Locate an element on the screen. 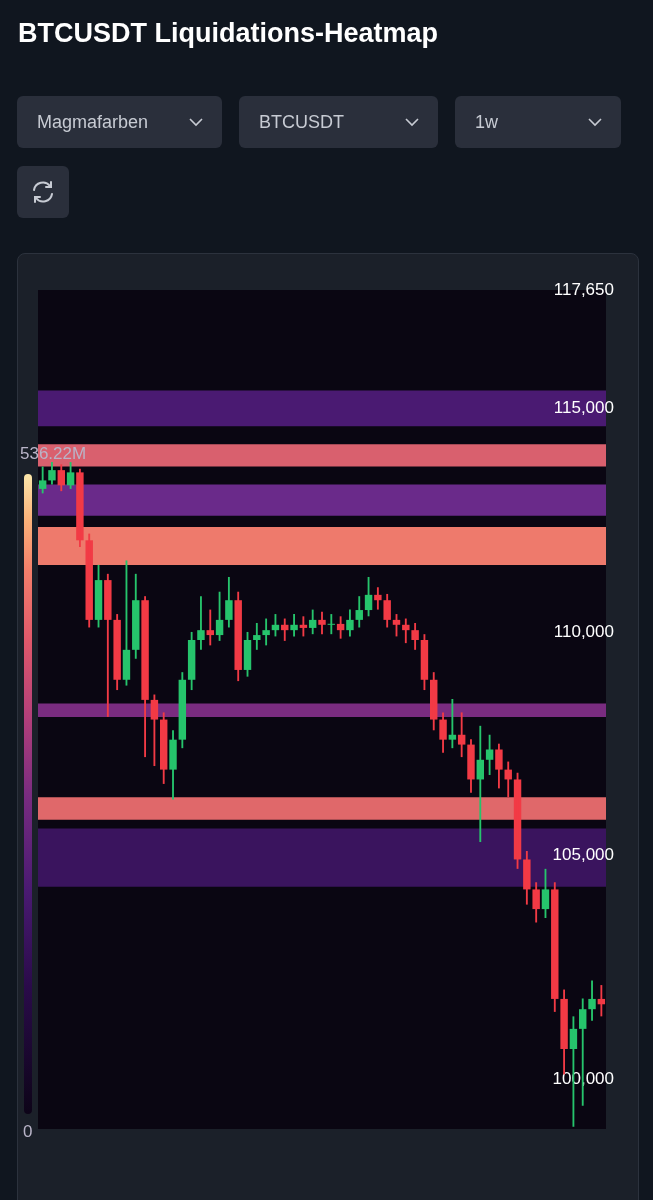 This screenshot has height=1200, width=653. y-tick-label: 117,650 is located at coordinates (583, 289).